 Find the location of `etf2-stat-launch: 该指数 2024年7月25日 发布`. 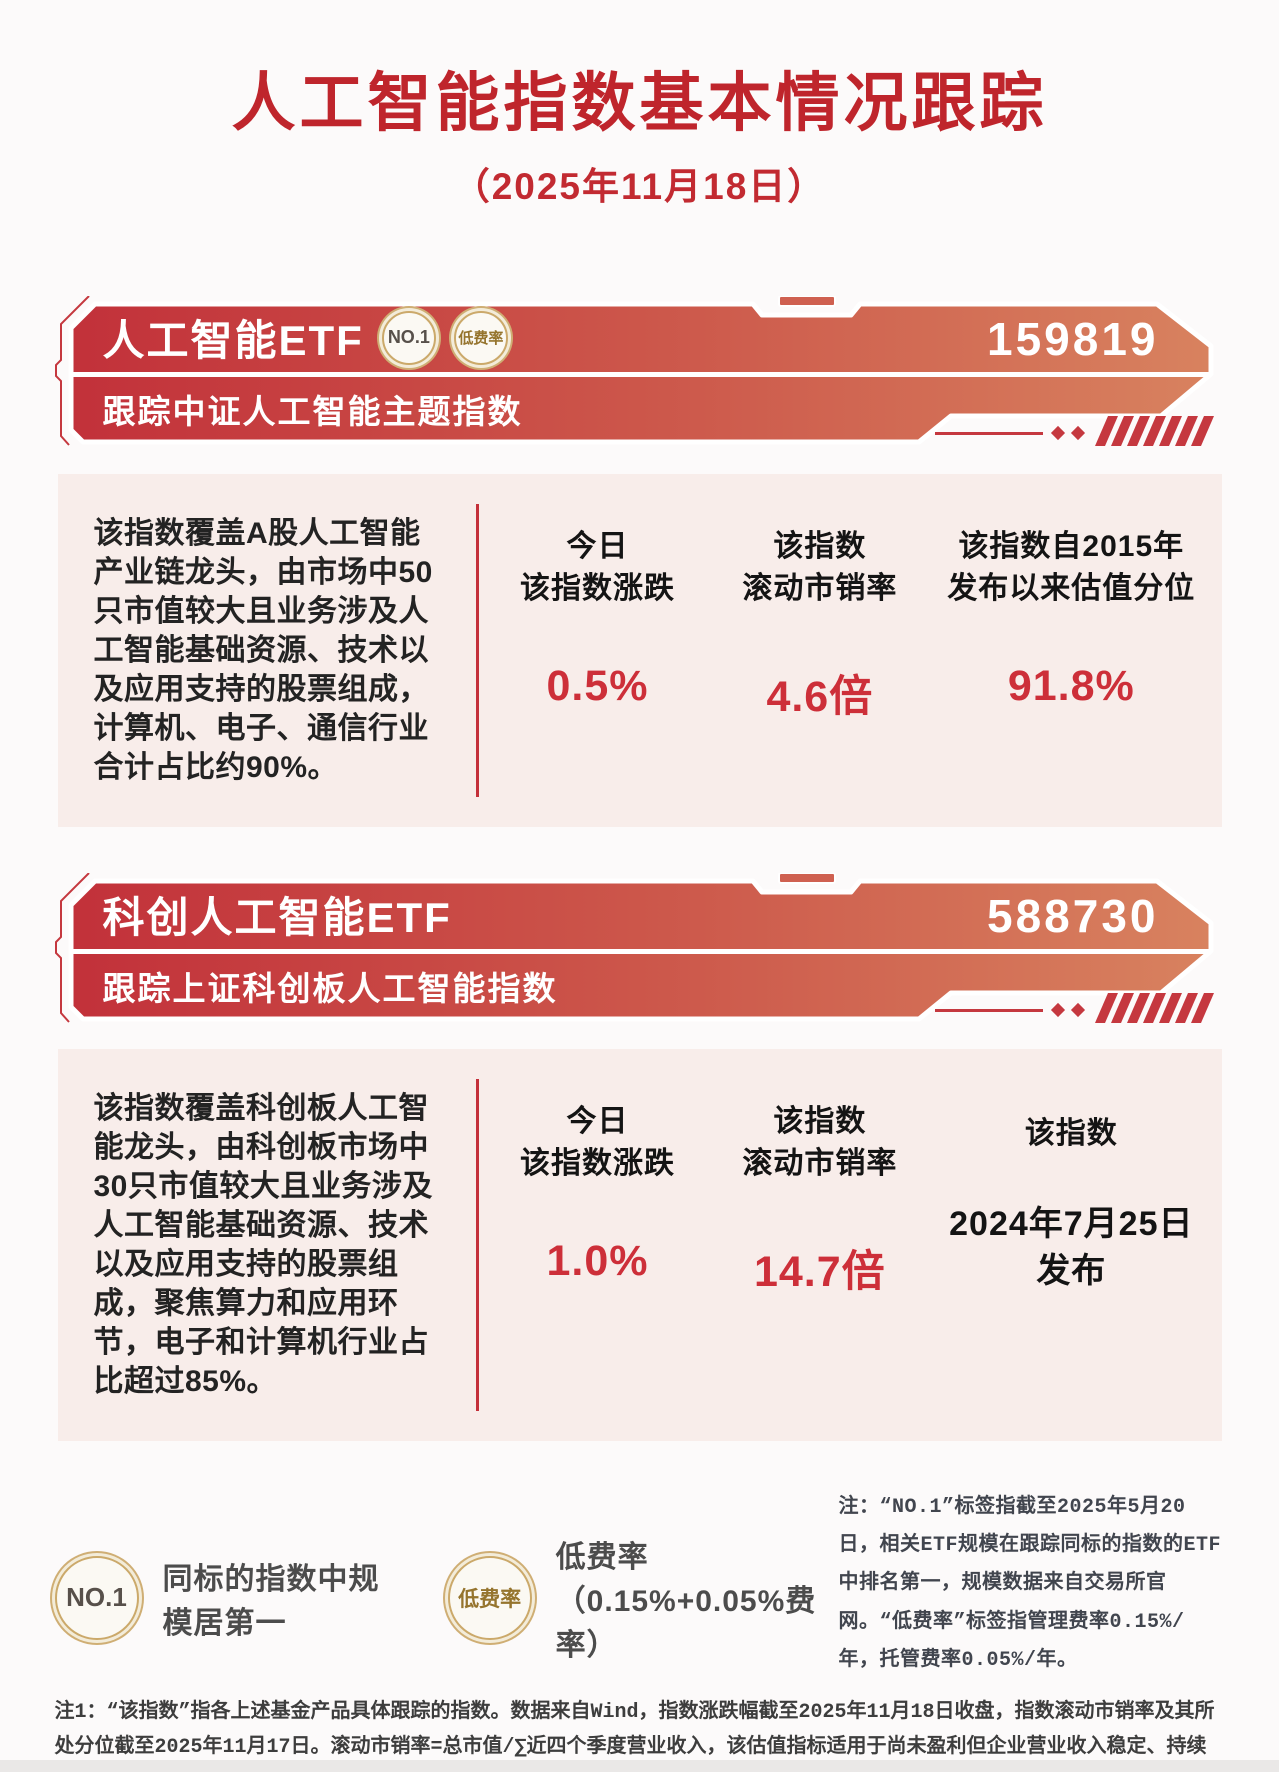

etf2-stat-launch: 该指数 2024年7月25日 发布 is located at coordinates (1071, 1263).